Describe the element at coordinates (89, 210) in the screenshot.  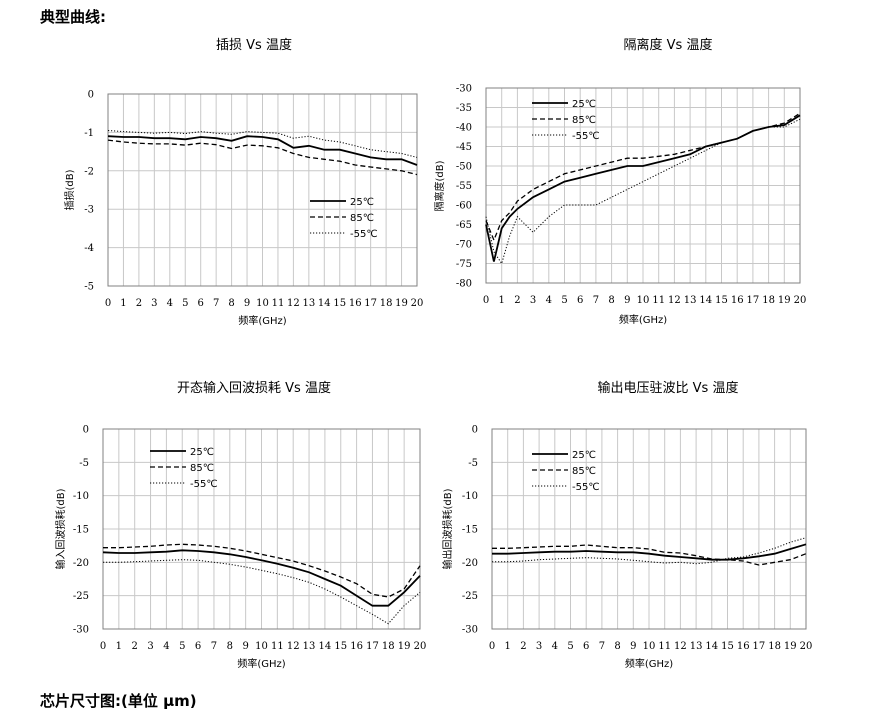
I see `y-tick-label: -3` at that location.